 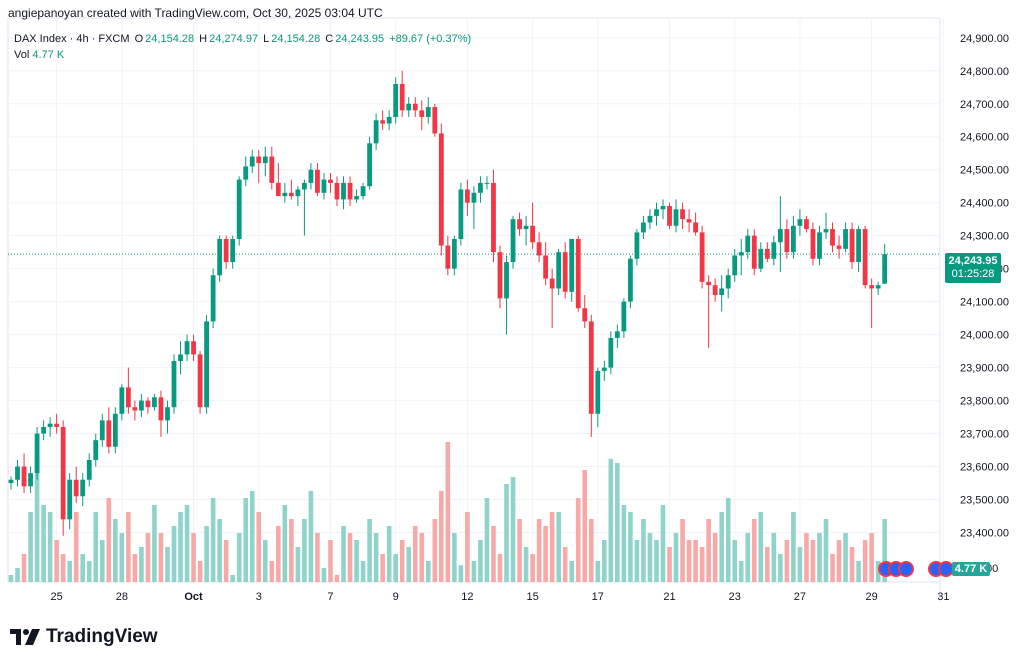 What do you see at coordinates (916, 569) in the screenshot?
I see `event-markers` at bounding box center [916, 569].